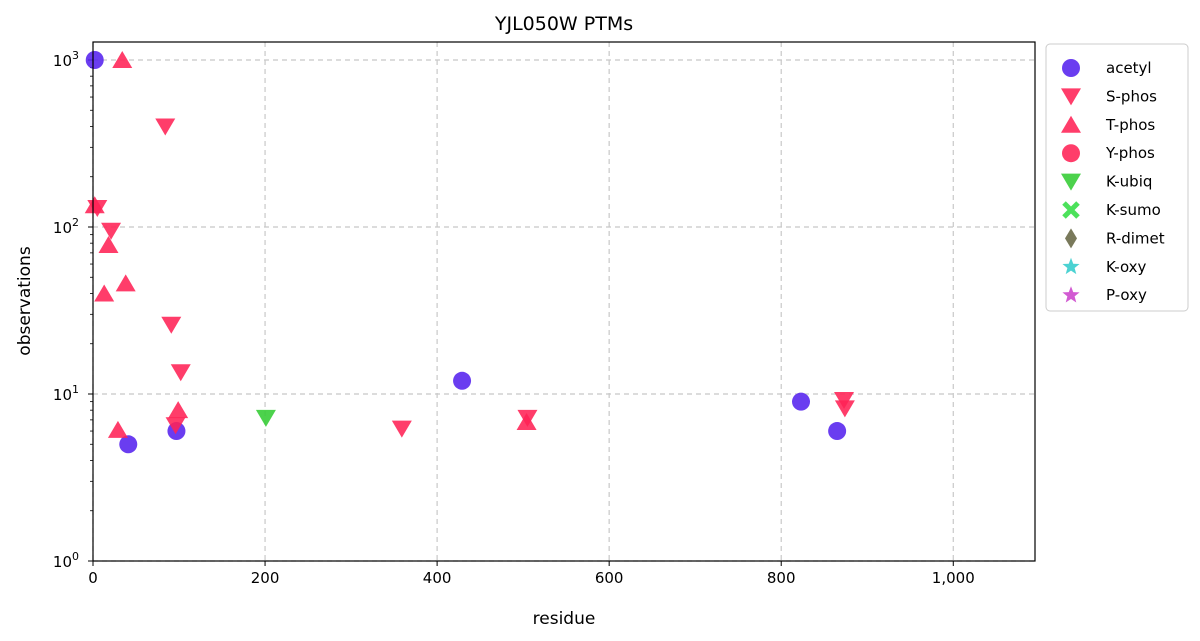 The height and width of the screenshot is (641, 1200). I want to click on legend-marker-t-phos, so click(1071, 124).